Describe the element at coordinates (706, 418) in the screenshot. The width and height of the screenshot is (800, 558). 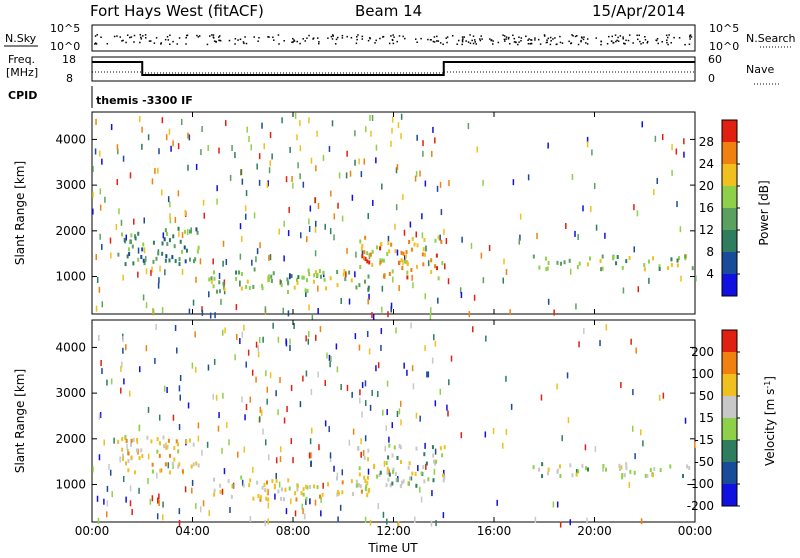
I see `colorbar-tick-label: 15` at that location.